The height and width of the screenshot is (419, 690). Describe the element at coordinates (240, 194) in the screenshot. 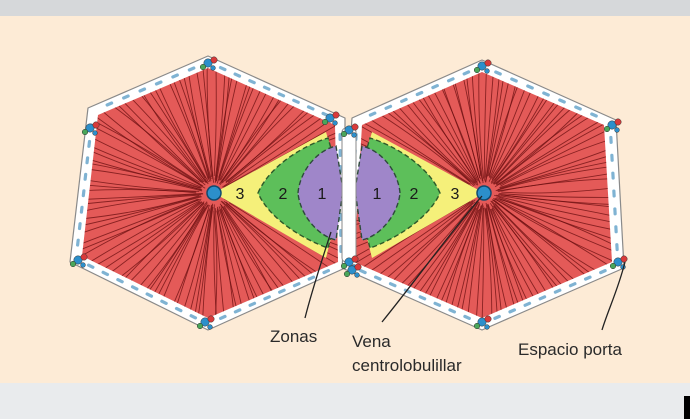

I see `left-zone-label-3: 3` at that location.